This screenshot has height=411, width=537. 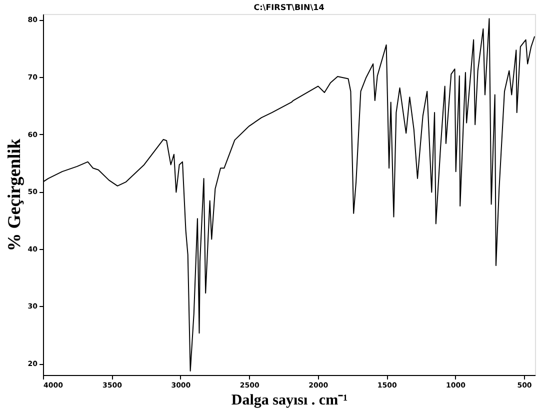 I want to click on x-axis-title: Dalga sayısı . cm⁻¹, so click(x=289, y=400).